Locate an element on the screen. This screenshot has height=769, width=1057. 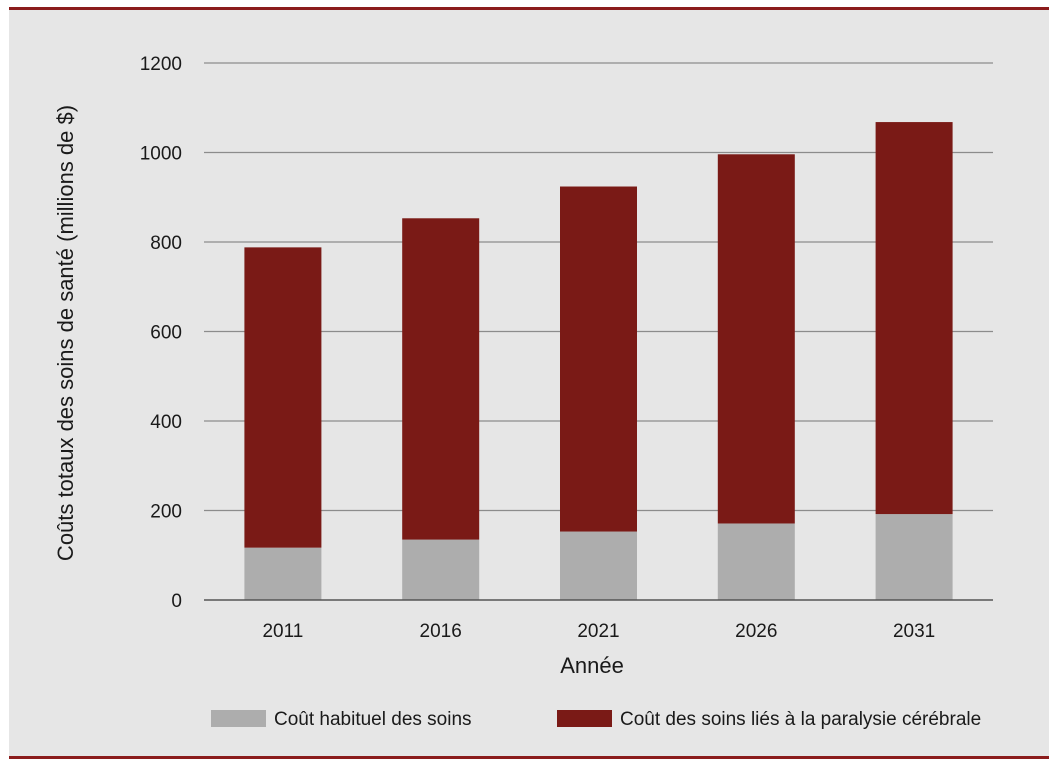
y-tick-label: 1000 is located at coordinates (161, 154).